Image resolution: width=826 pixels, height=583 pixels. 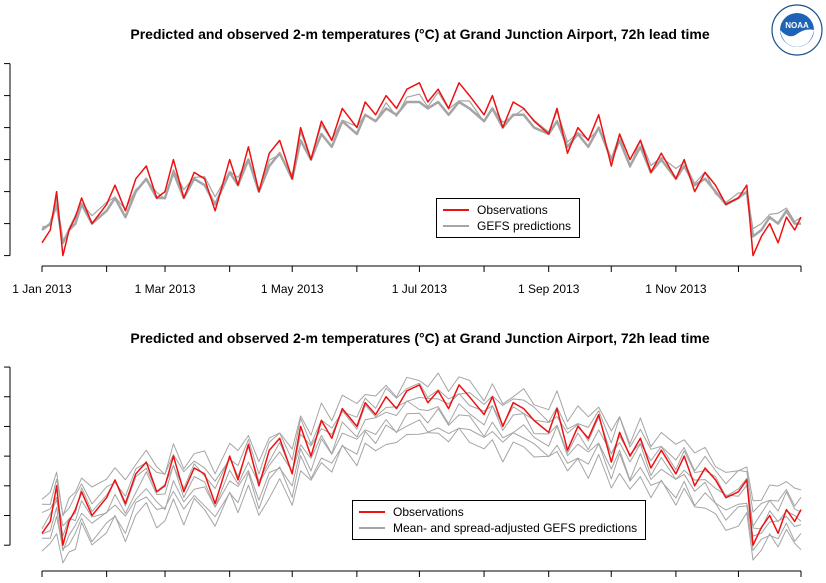 I want to click on x-tick-label: 1 May 2013, so click(x=292, y=289).